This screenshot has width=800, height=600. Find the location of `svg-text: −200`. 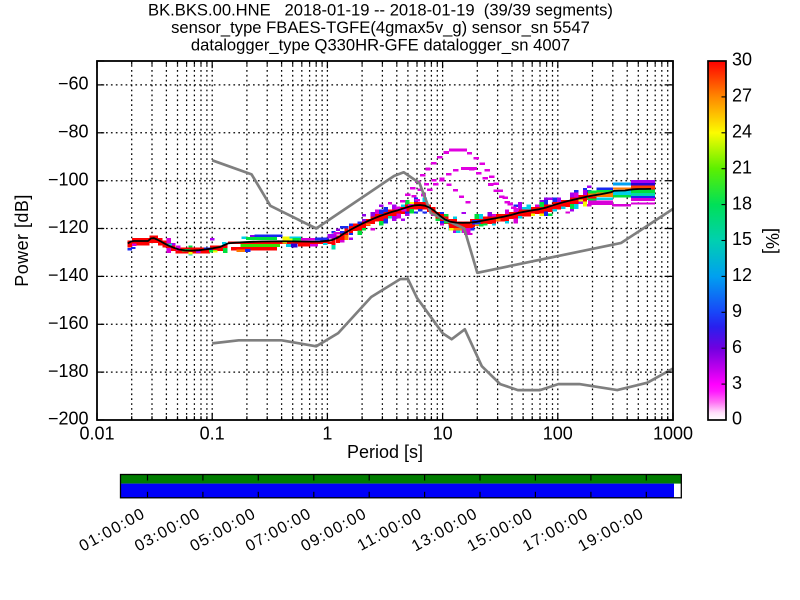

svg-text: −200 is located at coordinates (68, 419).